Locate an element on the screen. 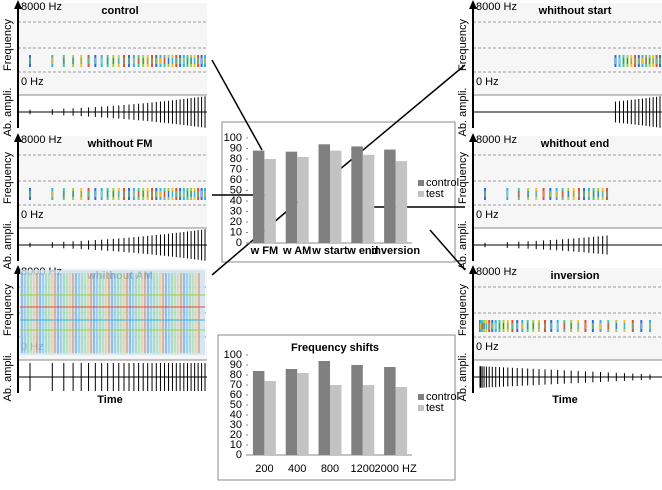  panel-title: whithout end is located at coordinates (574, 144).